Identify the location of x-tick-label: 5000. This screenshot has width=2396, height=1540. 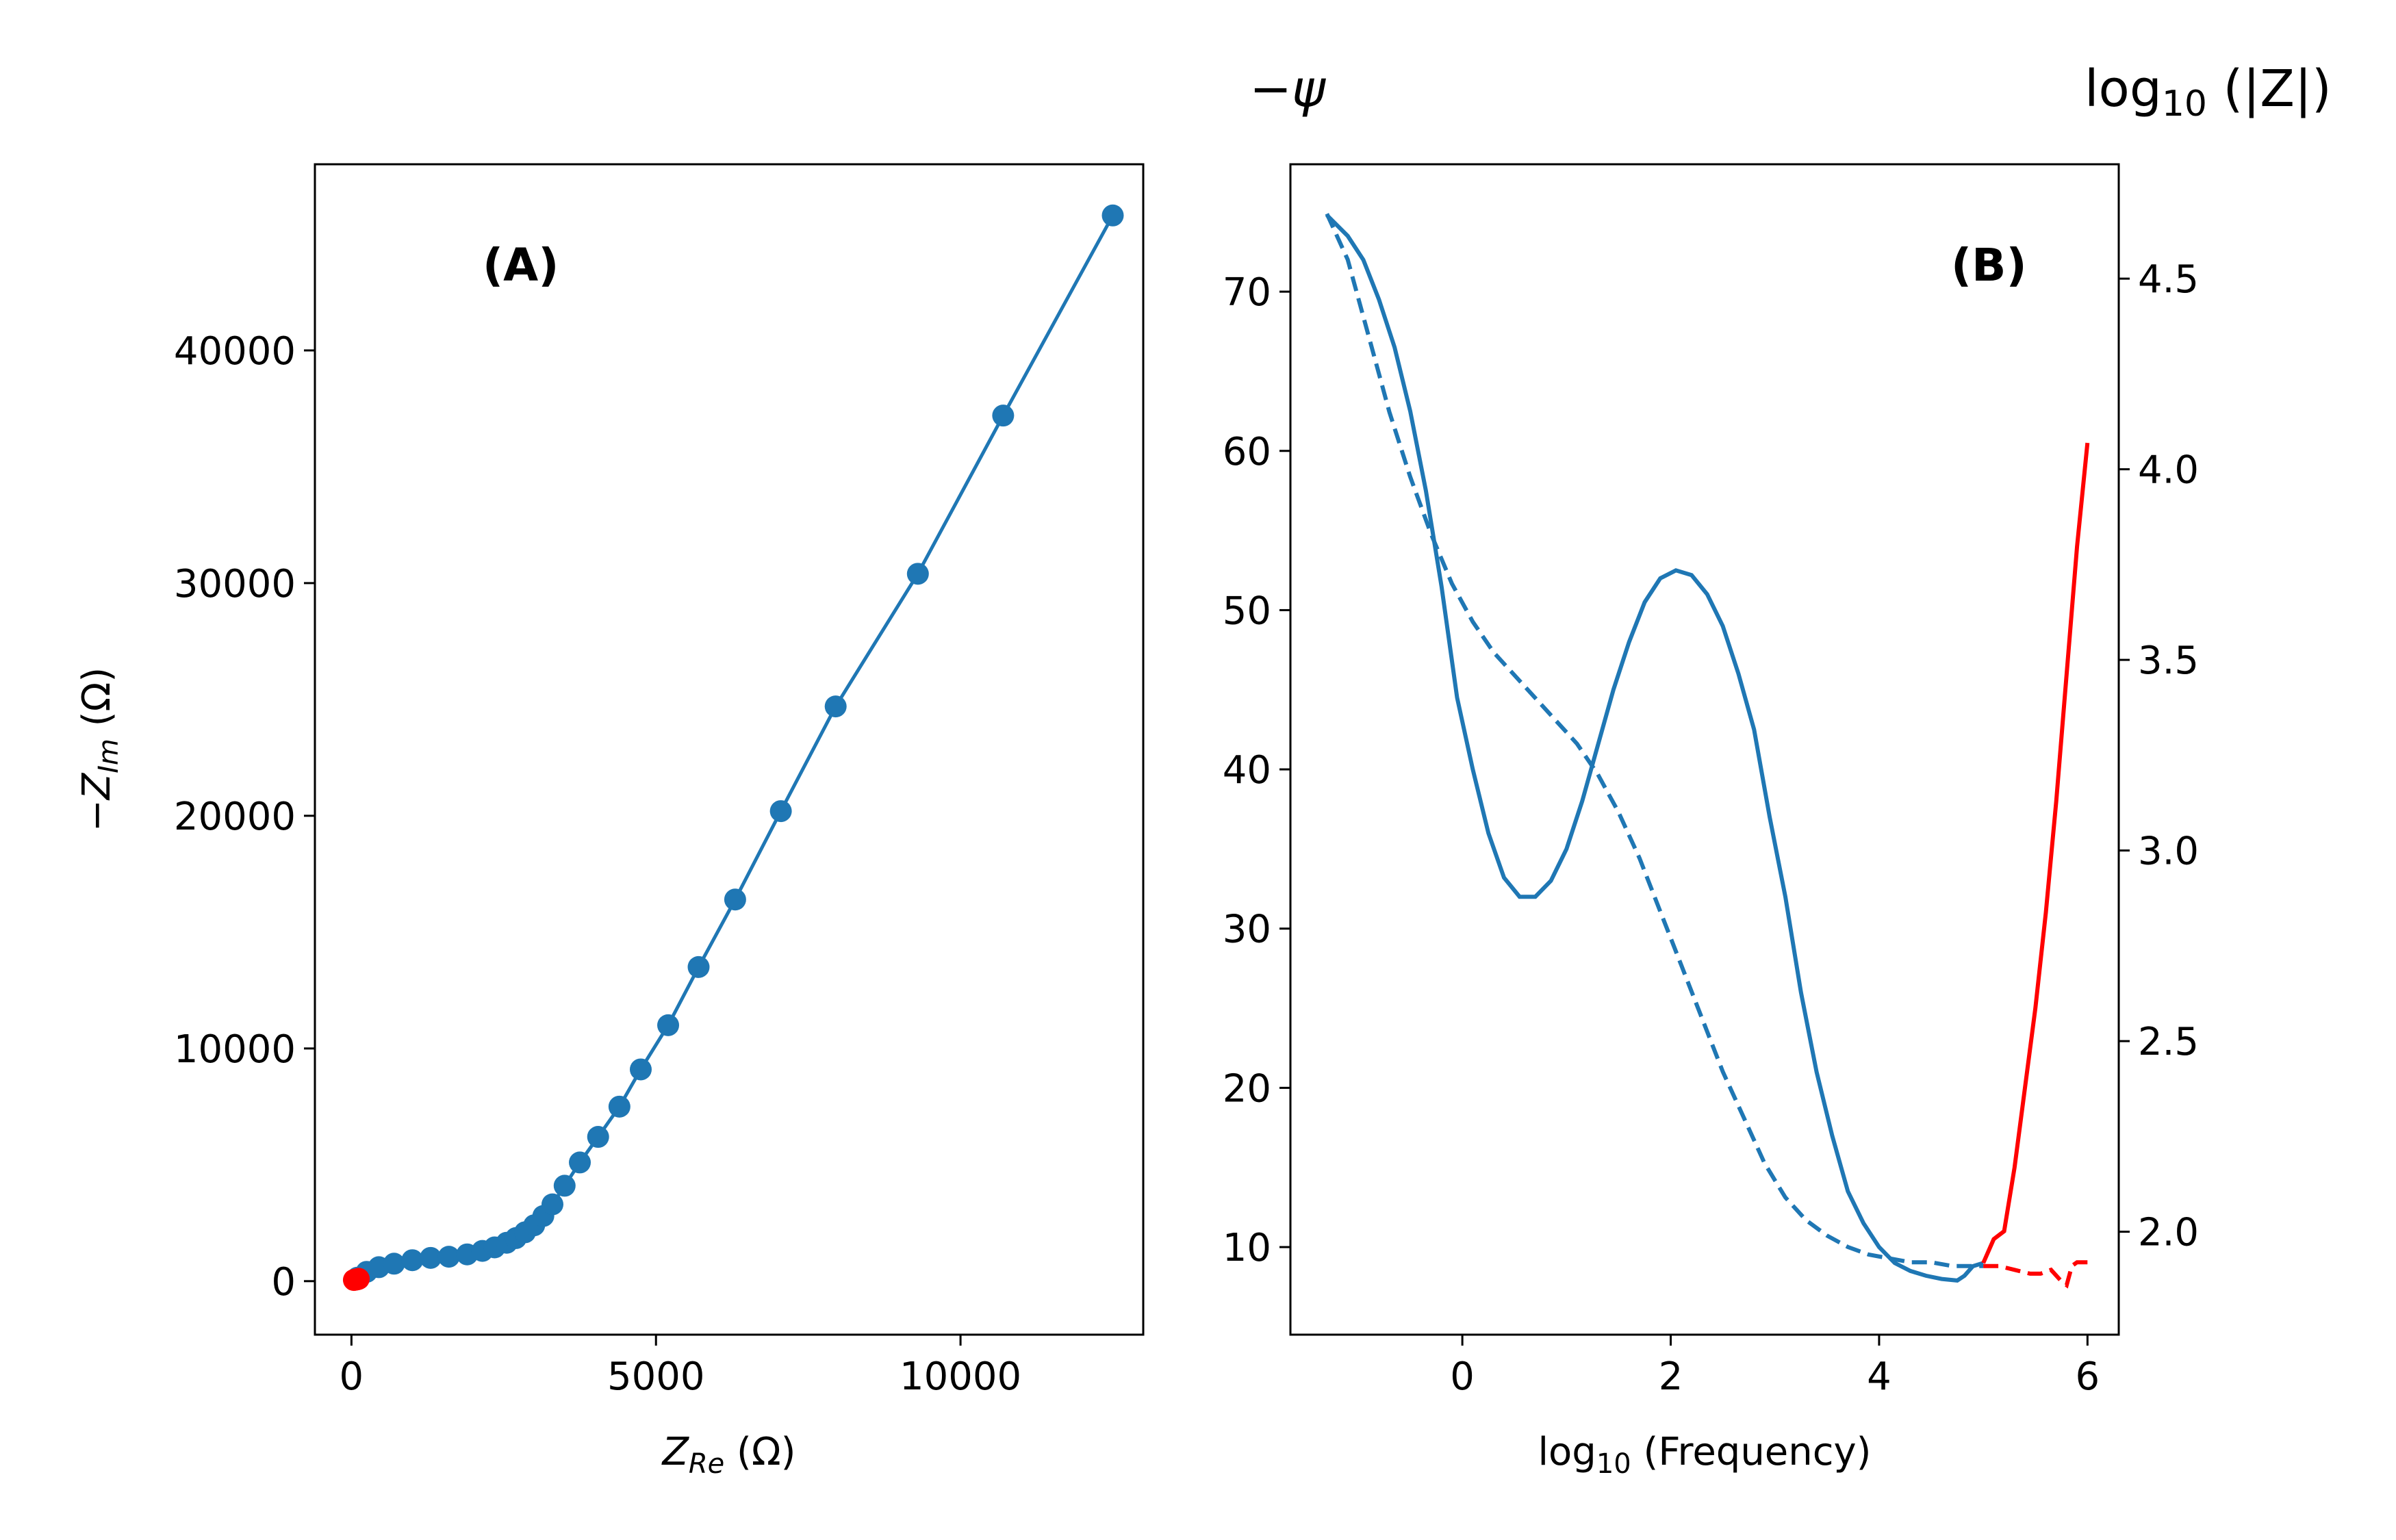
(656, 1377).